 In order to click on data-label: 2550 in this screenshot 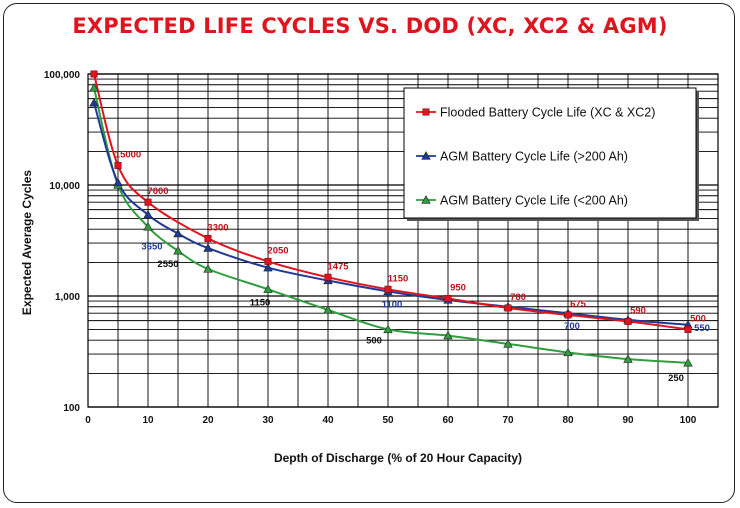, I will do `click(167, 264)`.